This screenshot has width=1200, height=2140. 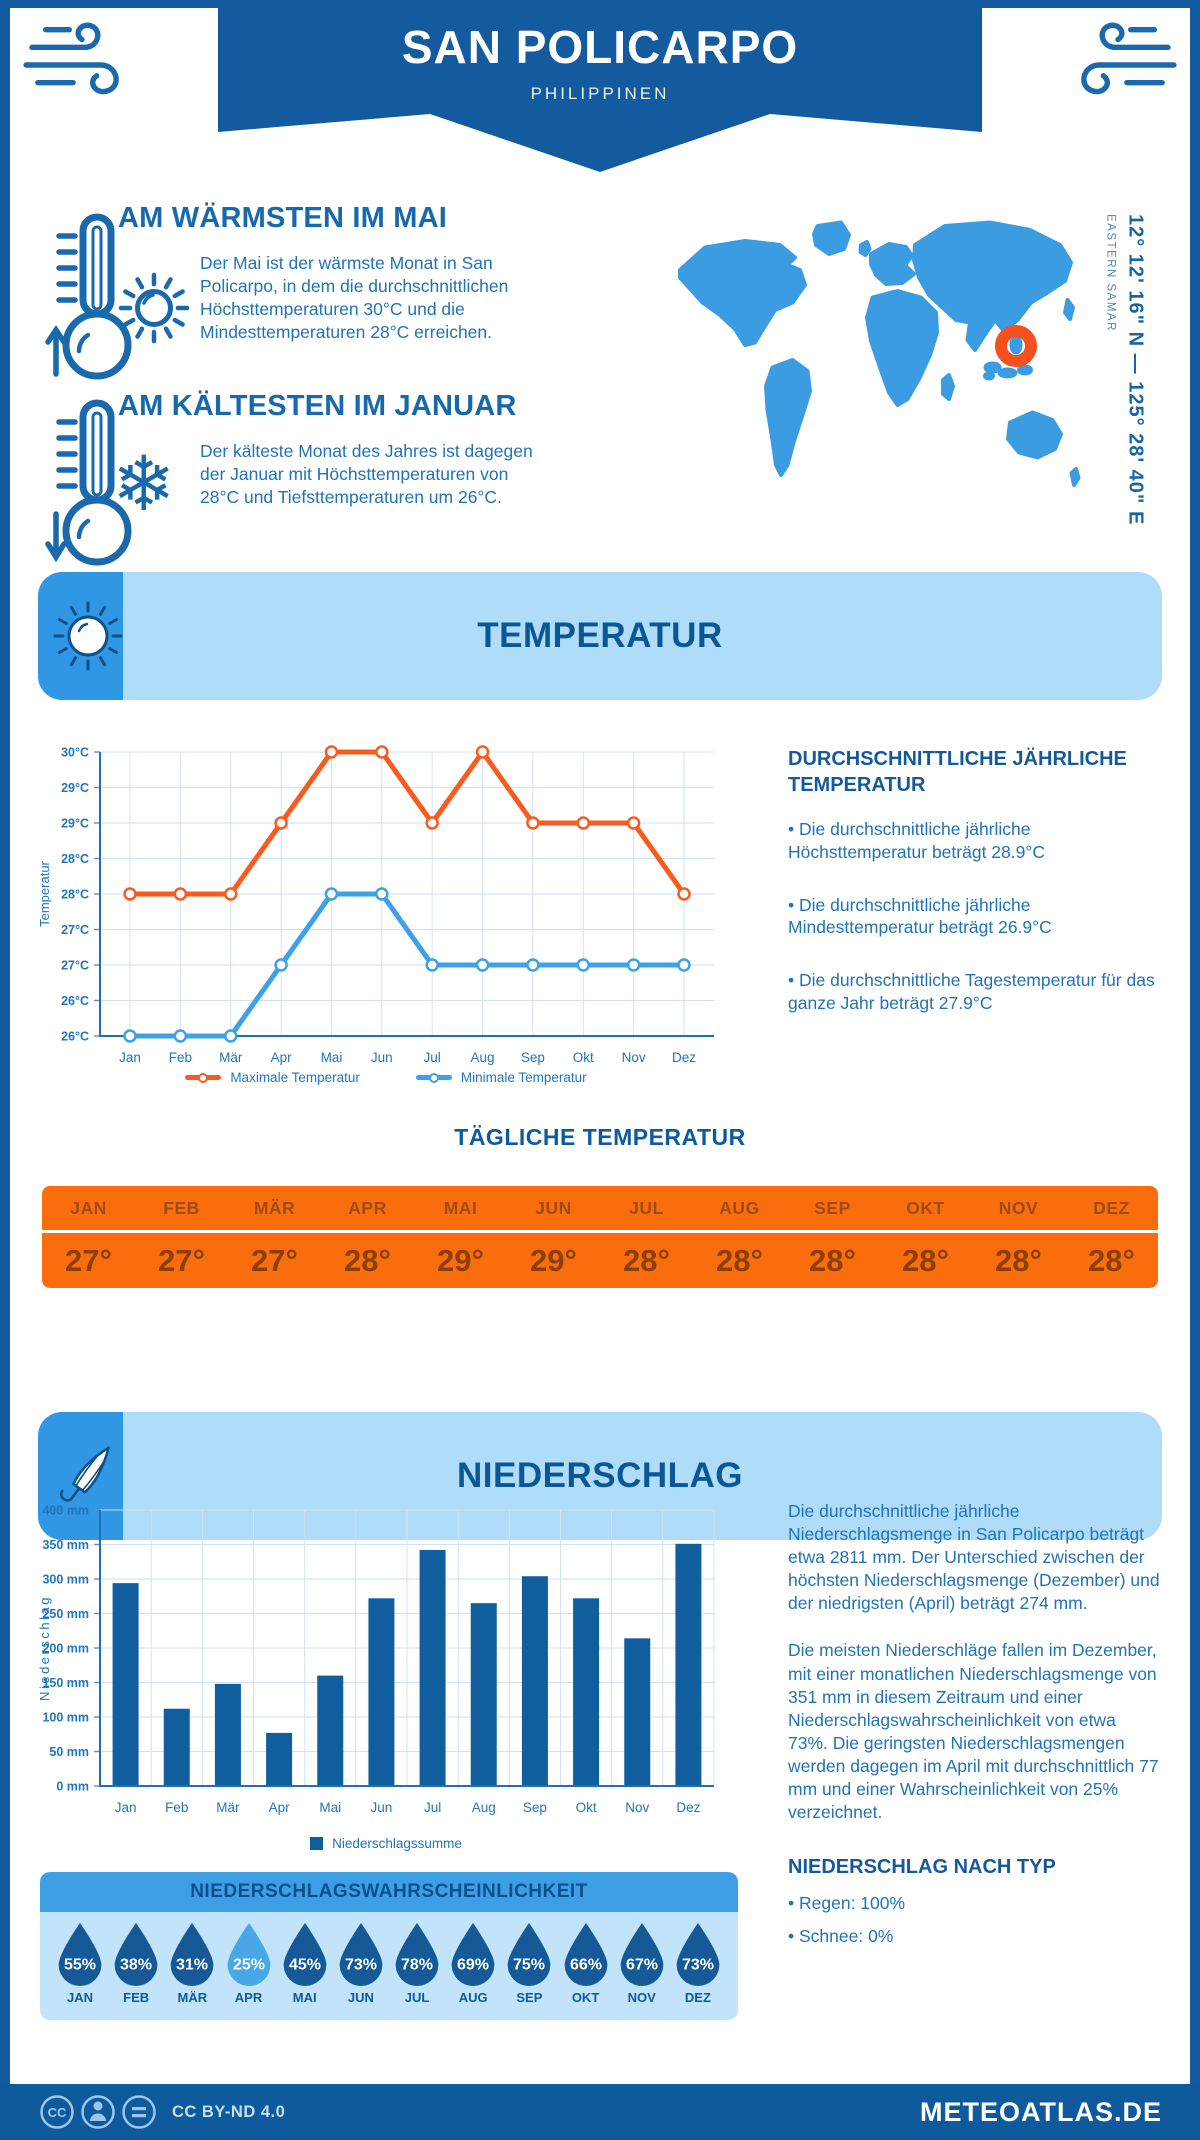 I want to click on table-value-cell: 29°, so click(x=460, y=1260).